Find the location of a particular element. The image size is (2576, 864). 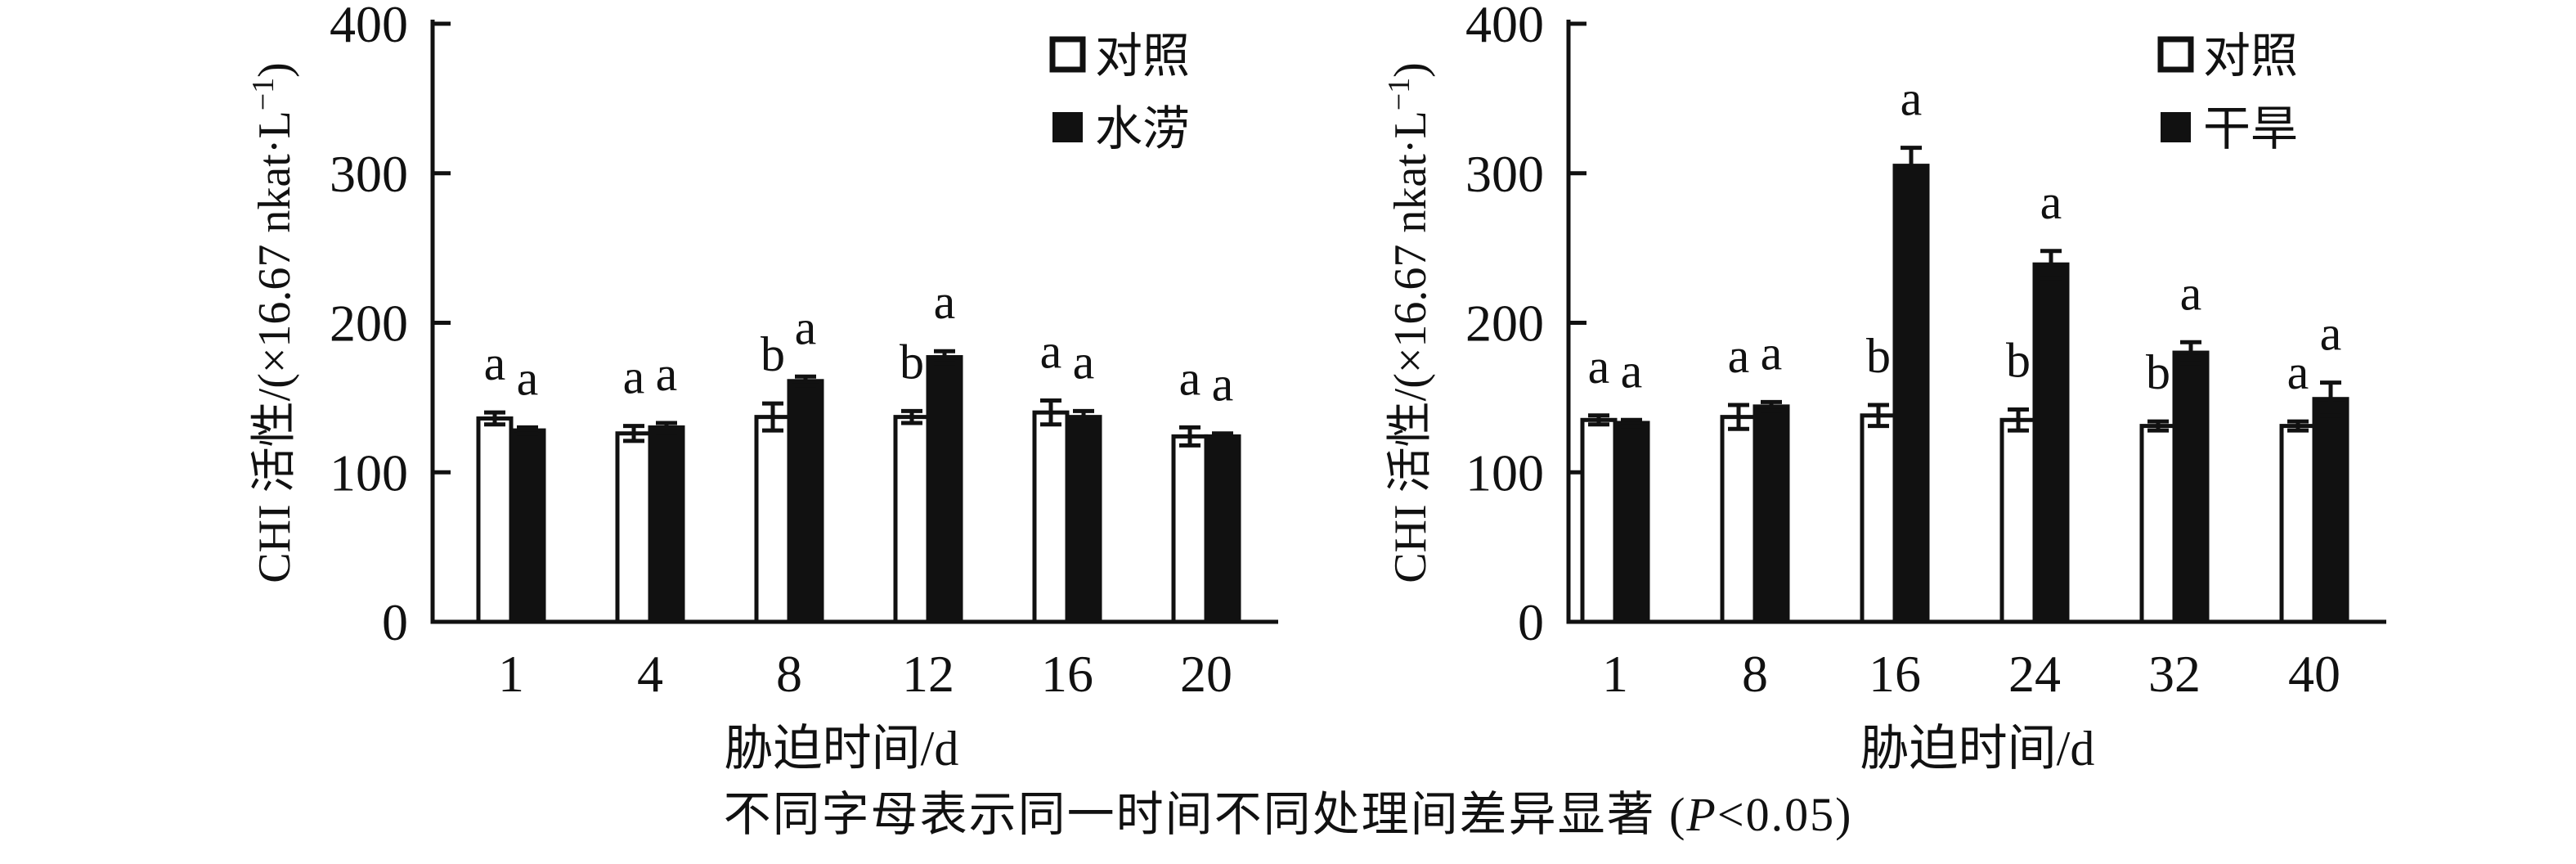

bar-waterlogging-day16 is located at coordinates (1083, 519).